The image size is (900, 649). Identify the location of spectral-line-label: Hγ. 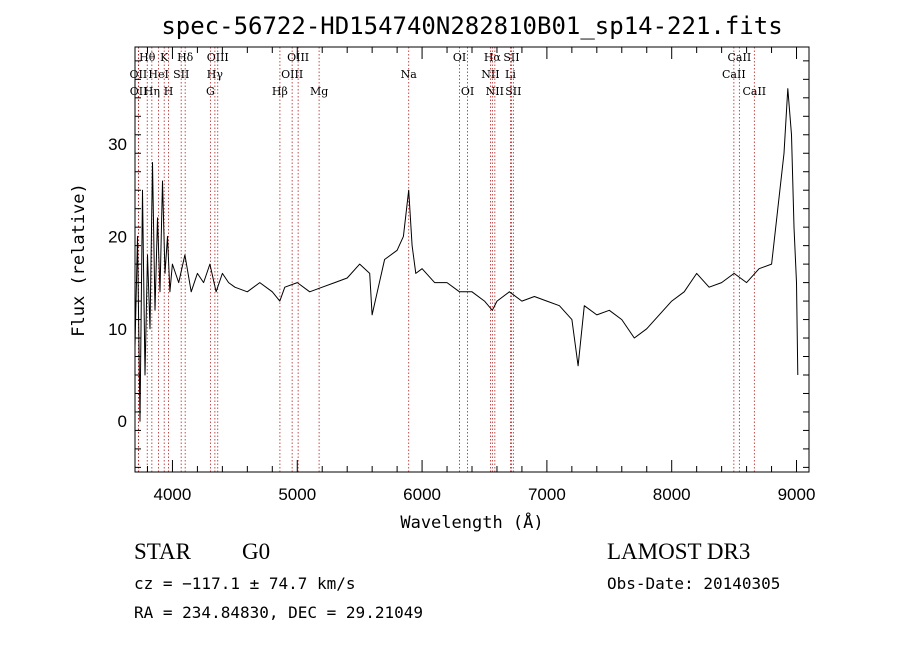
(215, 74).